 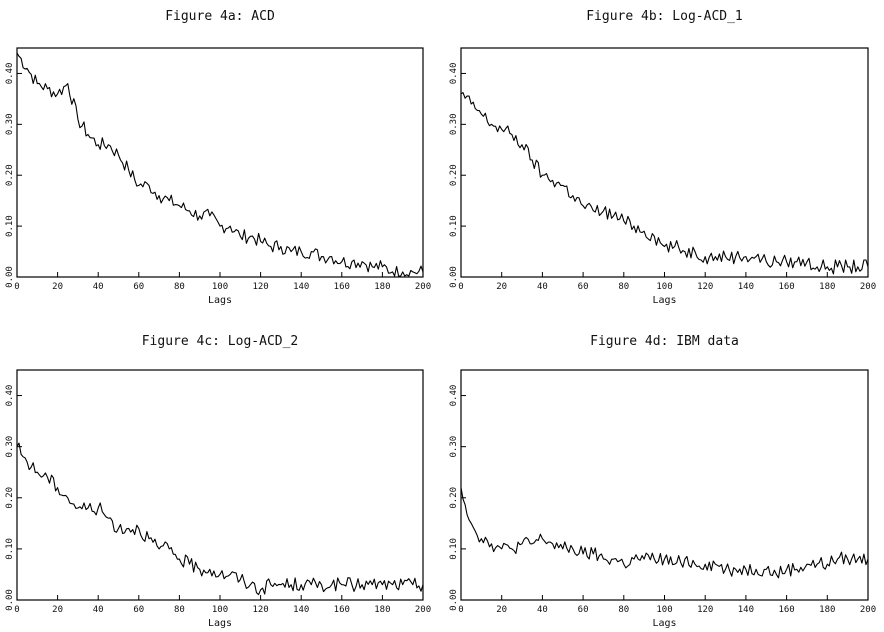 What do you see at coordinates (220, 16) in the screenshot?
I see `chart-title: Figure 4a: ACD` at bounding box center [220, 16].